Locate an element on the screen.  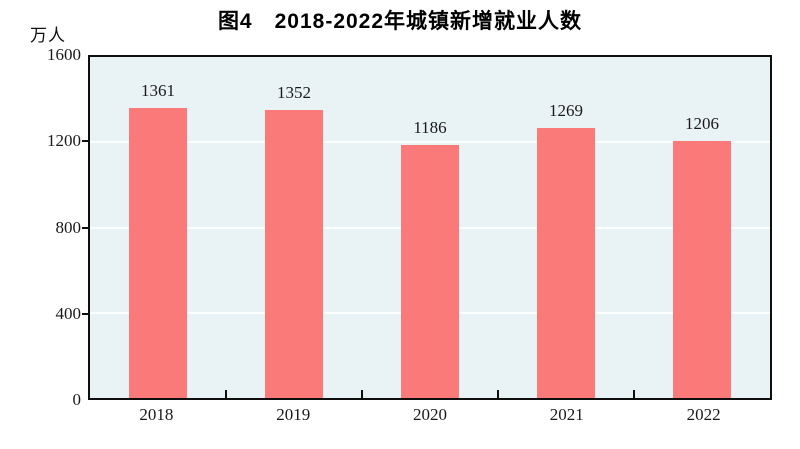
y-axis-unit-label: 万人 is located at coordinates (48, 35).